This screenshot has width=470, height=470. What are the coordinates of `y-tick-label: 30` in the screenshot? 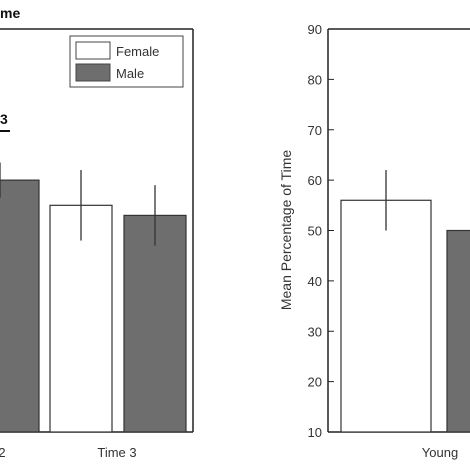 It's located at (315, 331).